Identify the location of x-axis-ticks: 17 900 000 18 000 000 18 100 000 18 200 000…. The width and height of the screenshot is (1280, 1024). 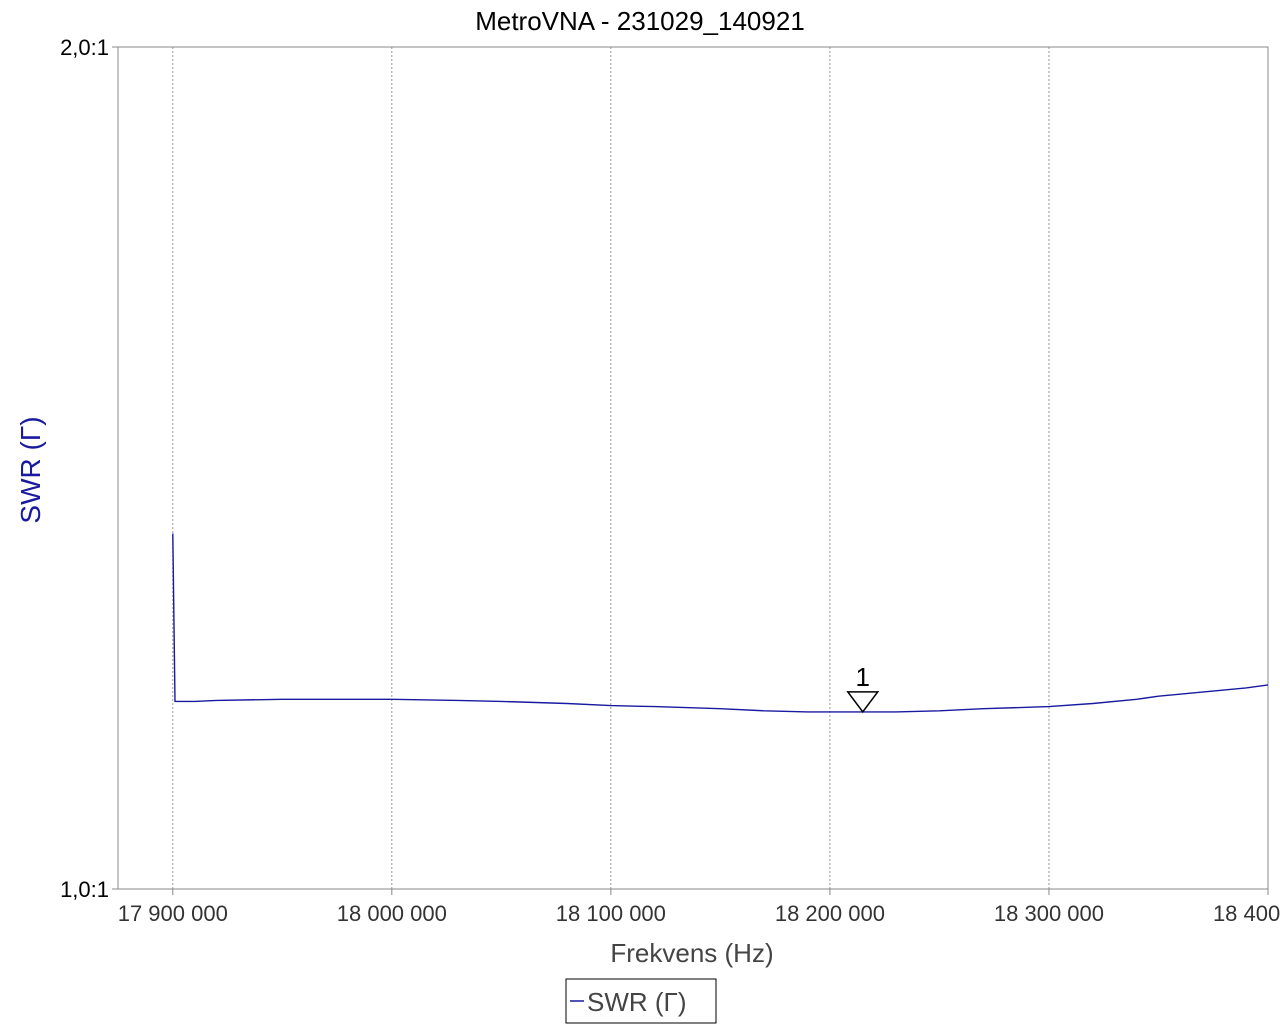
(699, 907).